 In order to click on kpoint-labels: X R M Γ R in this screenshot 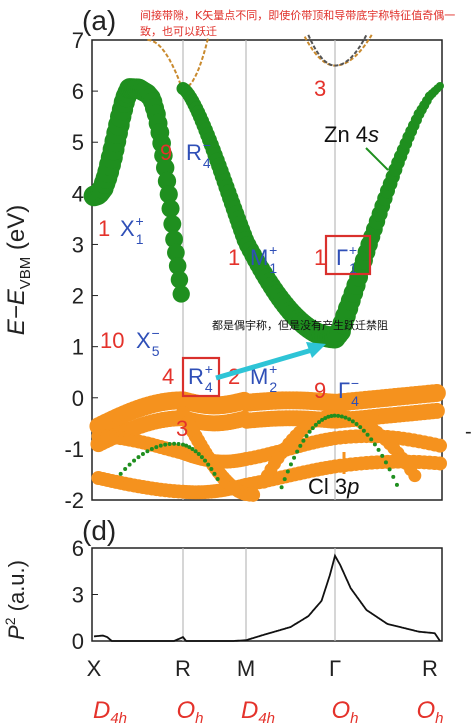, I will do `click(262, 668)`.